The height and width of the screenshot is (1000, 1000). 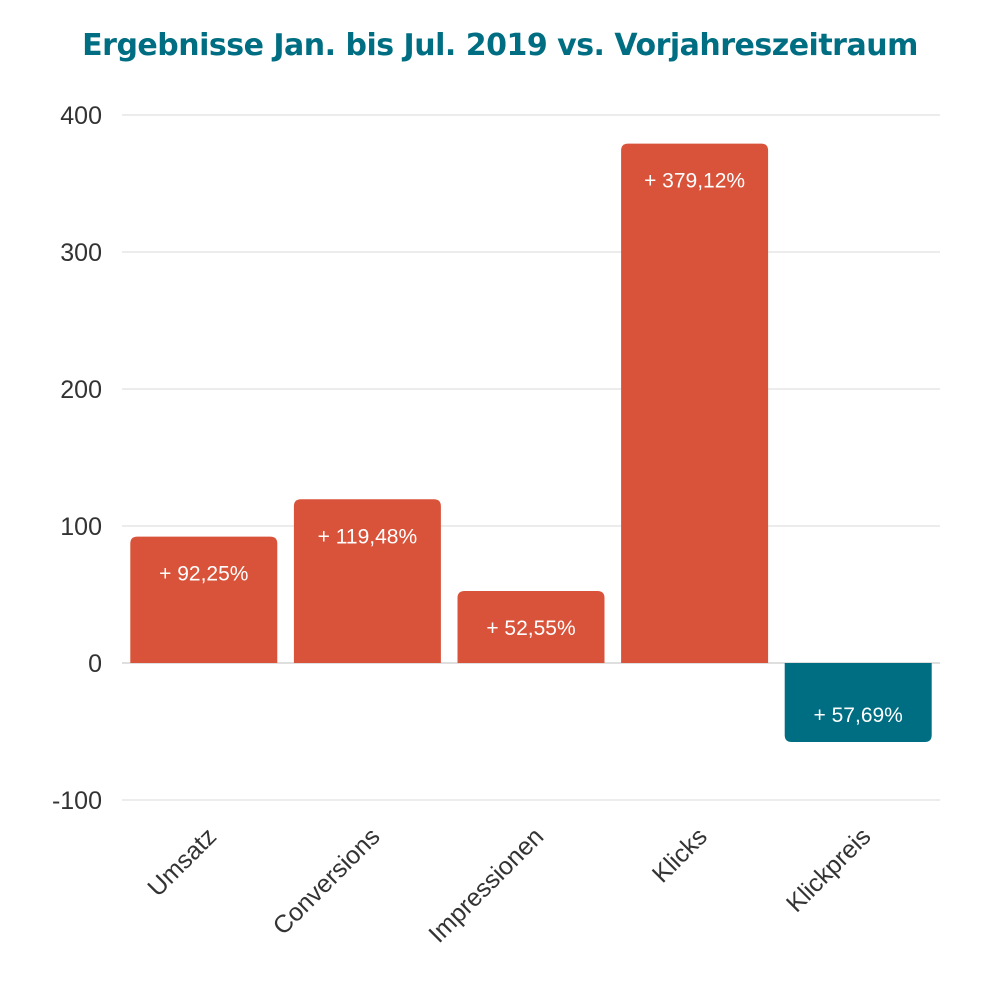 What do you see at coordinates (680, 855) in the screenshot?
I see `x-tick-label: Klicks` at bounding box center [680, 855].